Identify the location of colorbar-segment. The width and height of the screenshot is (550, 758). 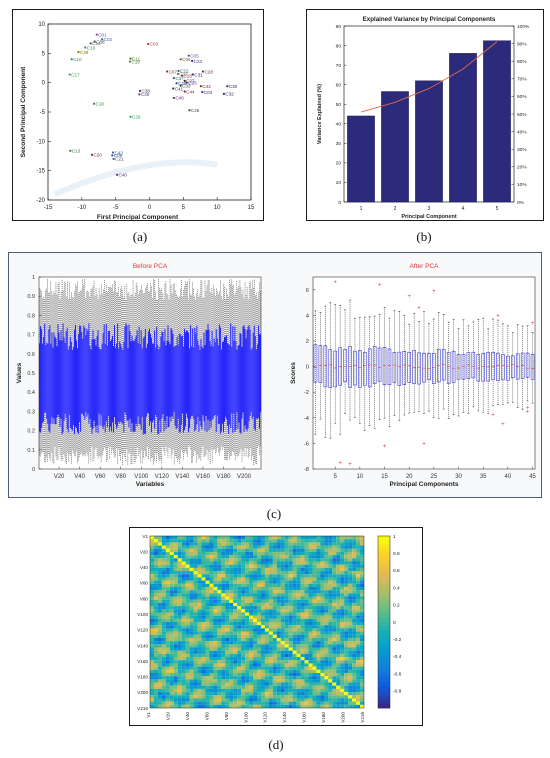
(384, 684).